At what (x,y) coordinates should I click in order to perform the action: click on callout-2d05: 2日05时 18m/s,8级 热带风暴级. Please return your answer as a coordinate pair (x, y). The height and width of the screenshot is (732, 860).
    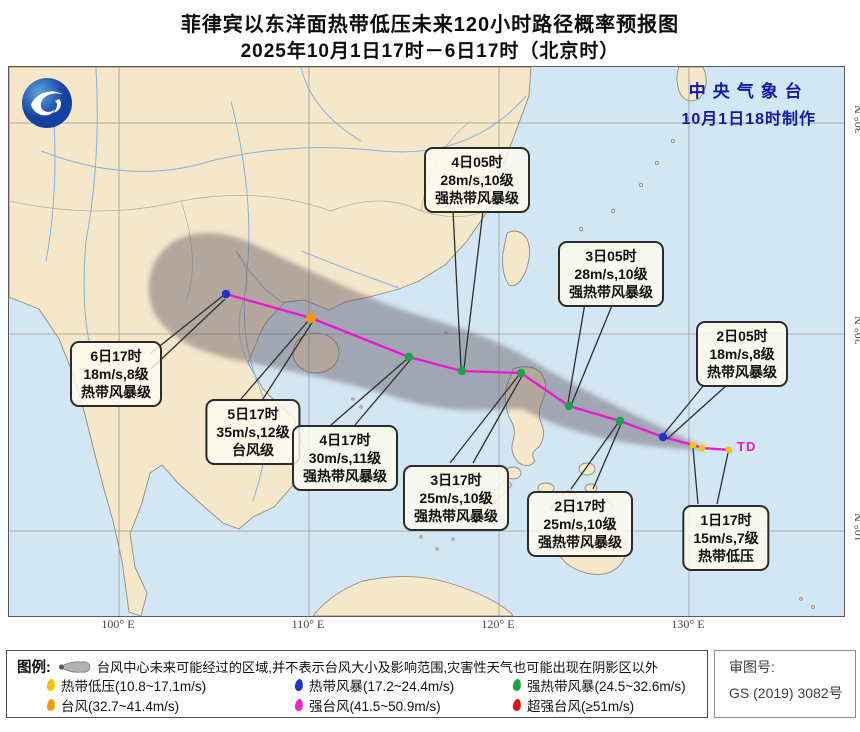
    Looking at the image, I should click on (742, 354).